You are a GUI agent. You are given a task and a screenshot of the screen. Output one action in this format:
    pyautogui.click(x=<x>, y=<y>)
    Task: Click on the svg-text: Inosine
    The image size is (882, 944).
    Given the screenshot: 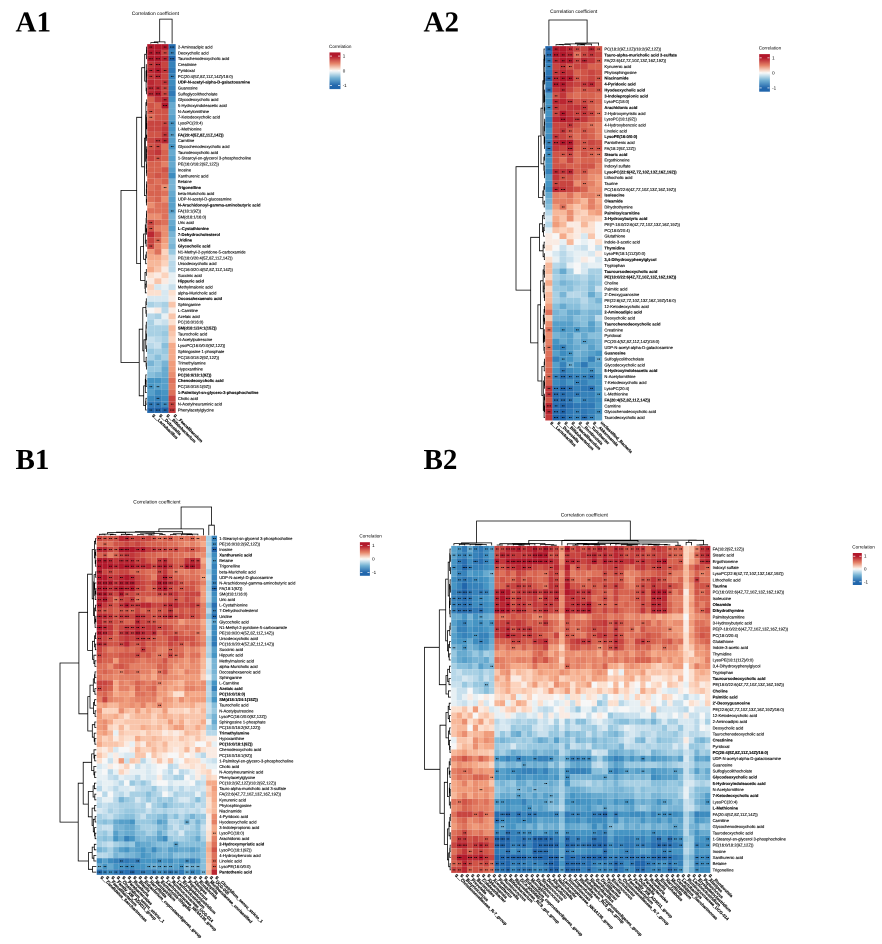 What is the action you would take?
    pyautogui.click(x=185, y=169)
    